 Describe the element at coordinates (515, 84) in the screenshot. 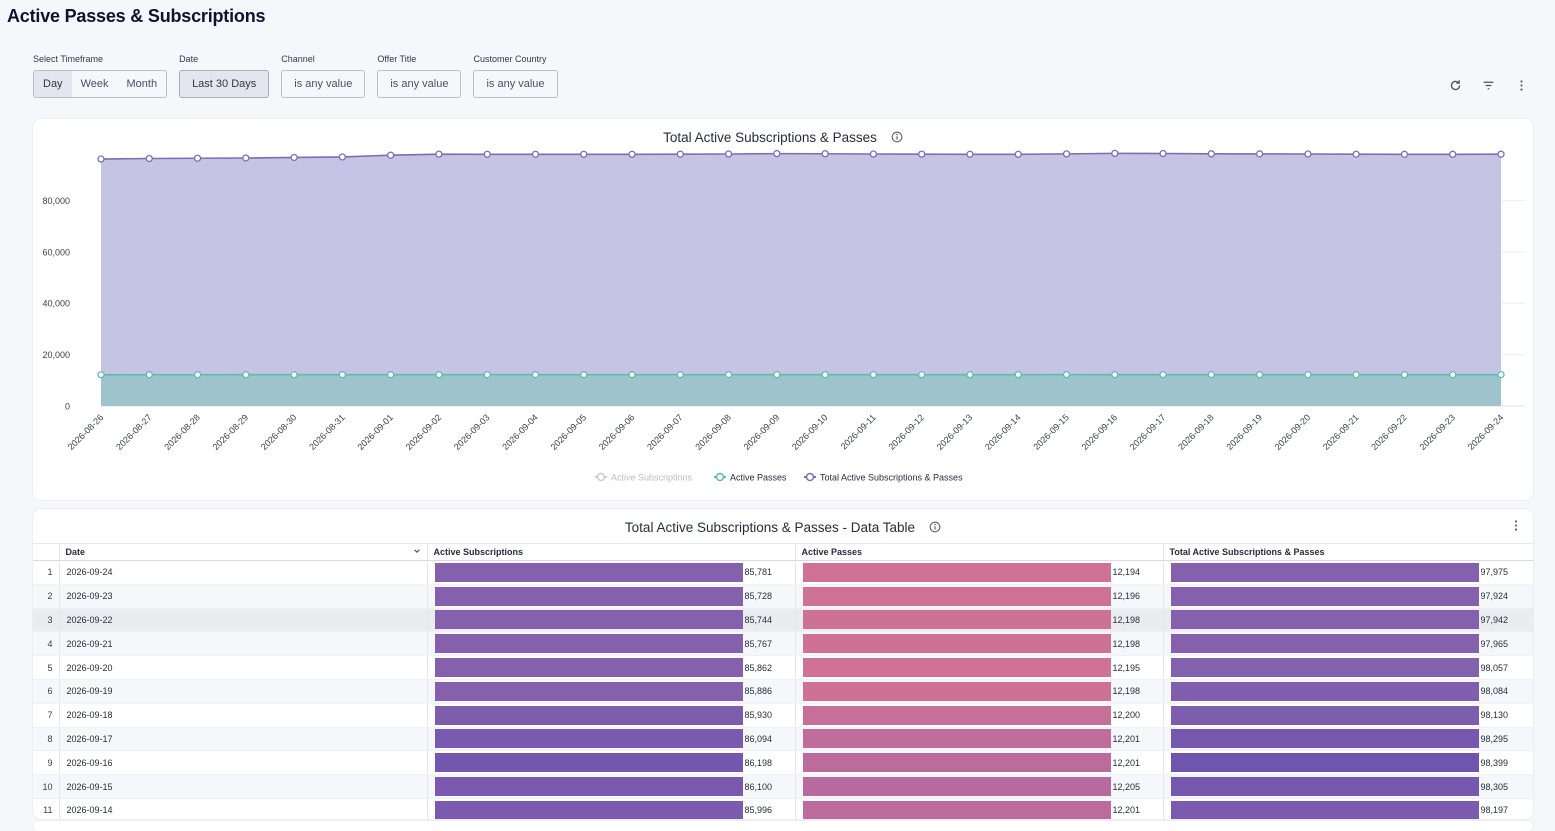

I see `customer-country-filter-button: is any value` at that location.